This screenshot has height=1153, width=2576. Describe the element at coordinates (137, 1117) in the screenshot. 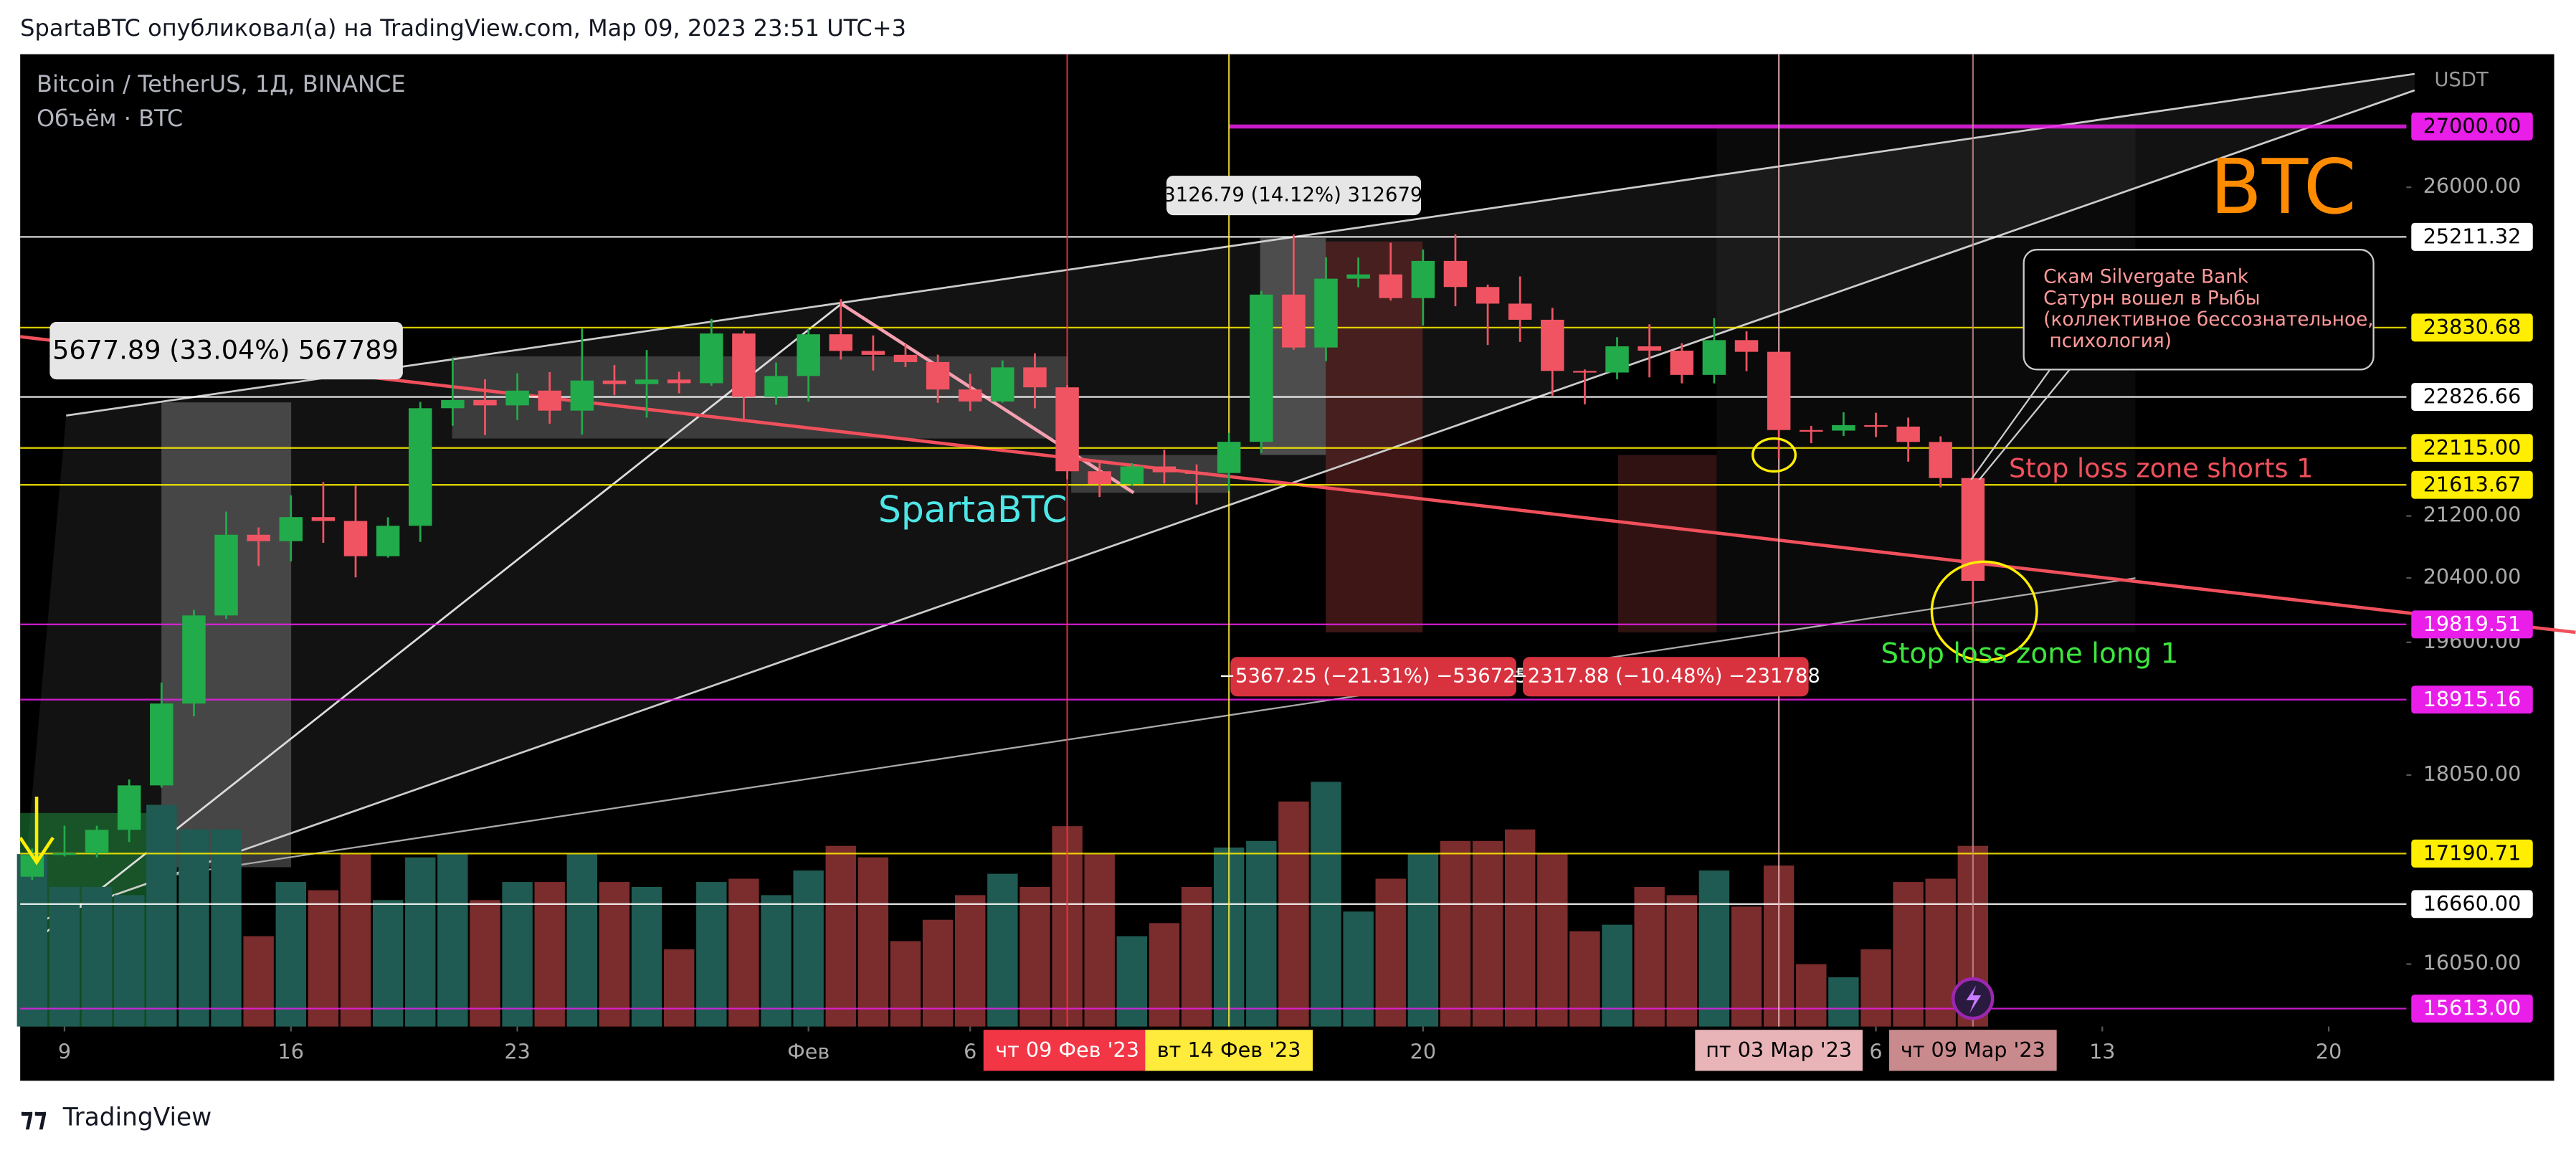

I see `footer-brand: TradingView` at that location.